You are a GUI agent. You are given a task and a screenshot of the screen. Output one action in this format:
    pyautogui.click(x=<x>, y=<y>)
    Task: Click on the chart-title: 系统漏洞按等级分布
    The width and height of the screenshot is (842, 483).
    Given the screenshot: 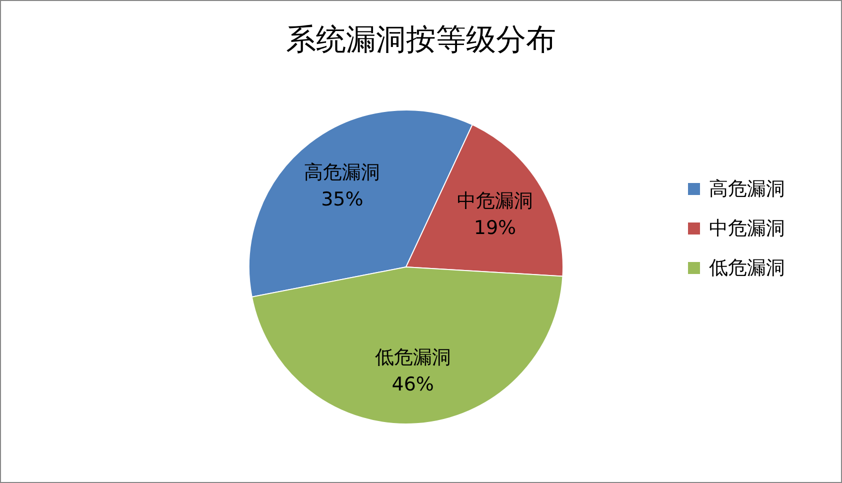 What is the action you would take?
    pyautogui.click(x=421, y=40)
    